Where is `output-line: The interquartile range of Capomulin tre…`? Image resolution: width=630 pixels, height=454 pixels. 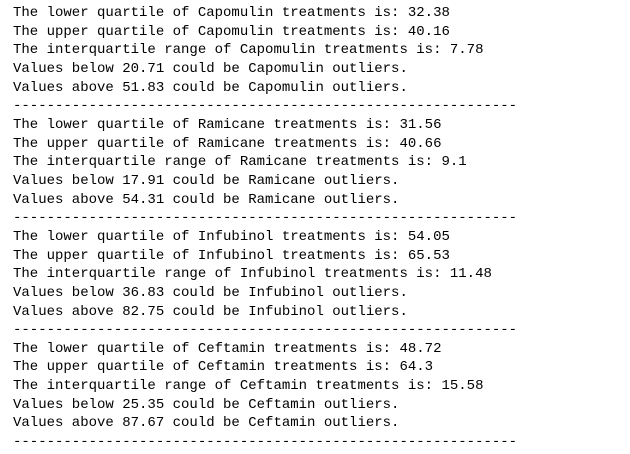 output-line: The interquartile range of Capomulin tre… is located at coordinates (248, 50).